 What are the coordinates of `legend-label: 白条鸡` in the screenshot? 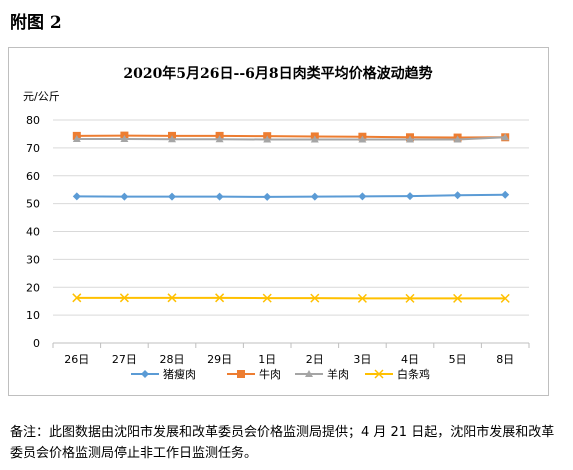 It's located at (413, 374).